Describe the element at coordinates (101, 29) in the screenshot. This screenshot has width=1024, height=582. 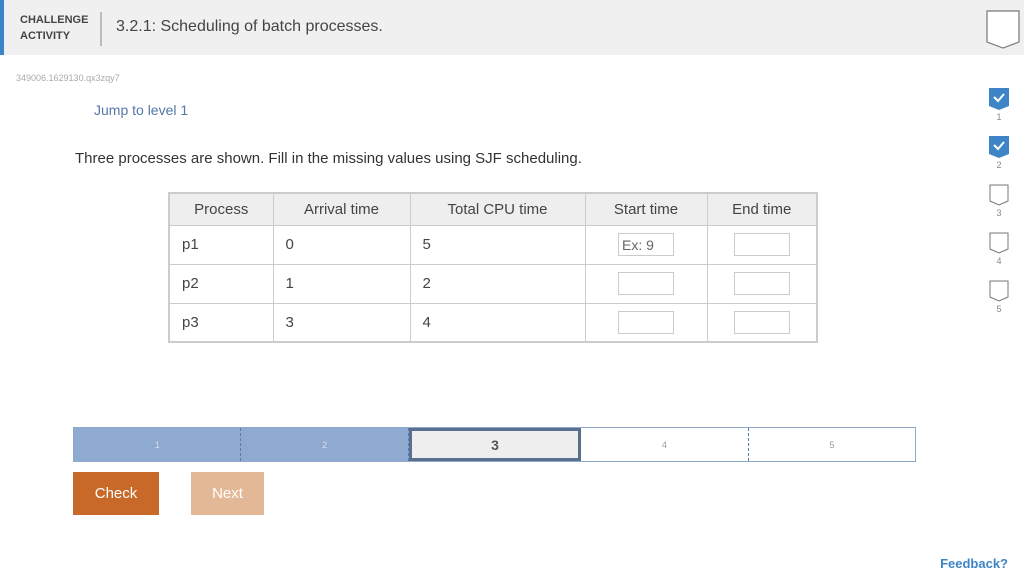
I see `divider` at that location.